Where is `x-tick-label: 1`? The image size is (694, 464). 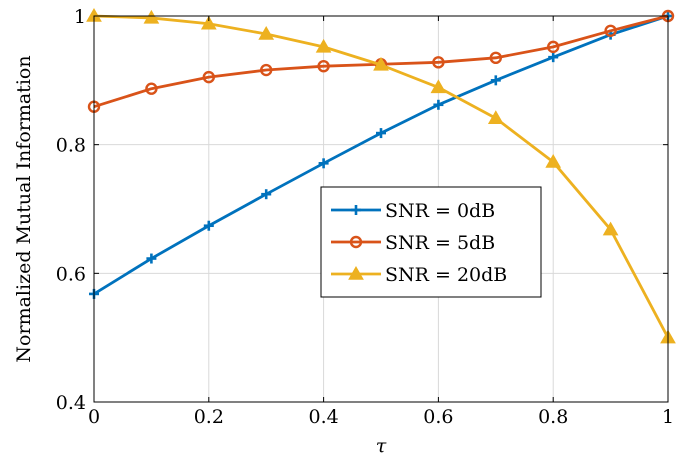
x-tick-label: 1 is located at coordinates (668, 417).